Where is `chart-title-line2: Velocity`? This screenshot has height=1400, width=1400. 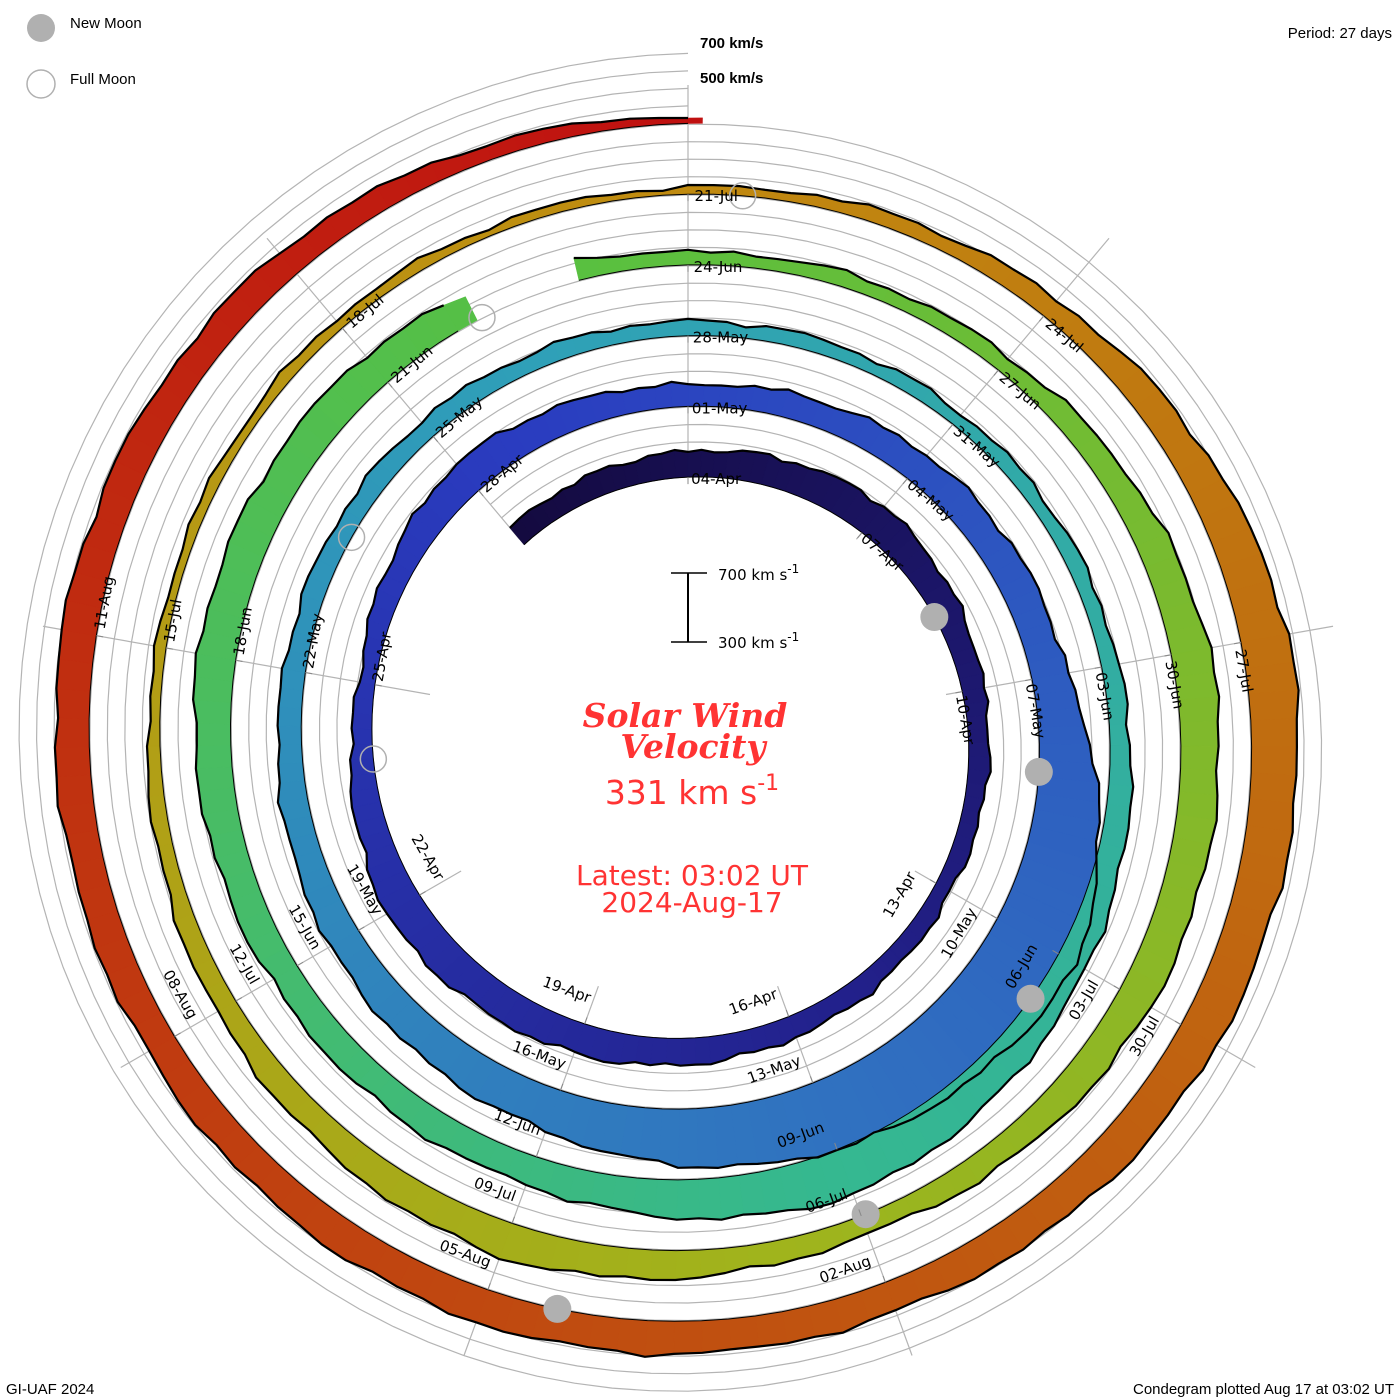 chart-title-line2: Velocity is located at coordinates (694, 746).